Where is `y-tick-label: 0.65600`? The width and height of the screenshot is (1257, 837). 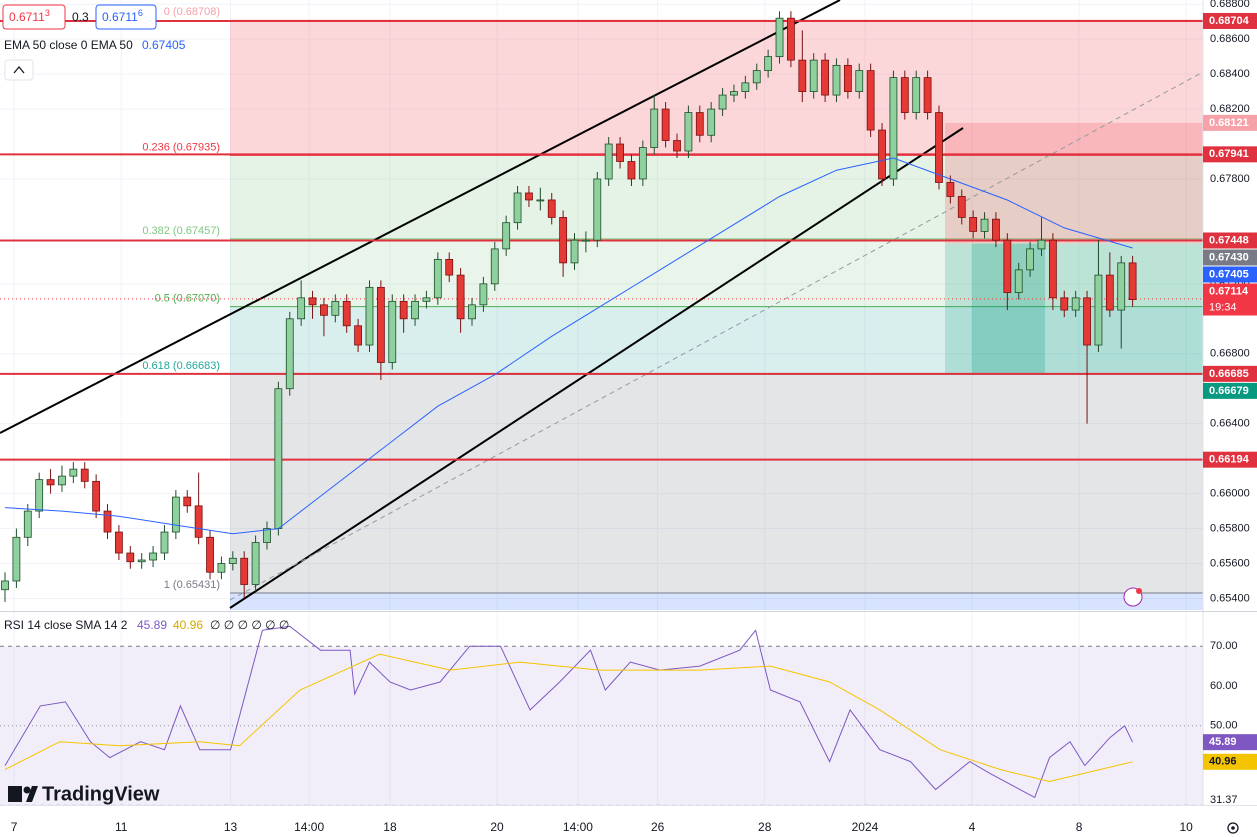 y-tick-label: 0.65600 is located at coordinates (1230, 563).